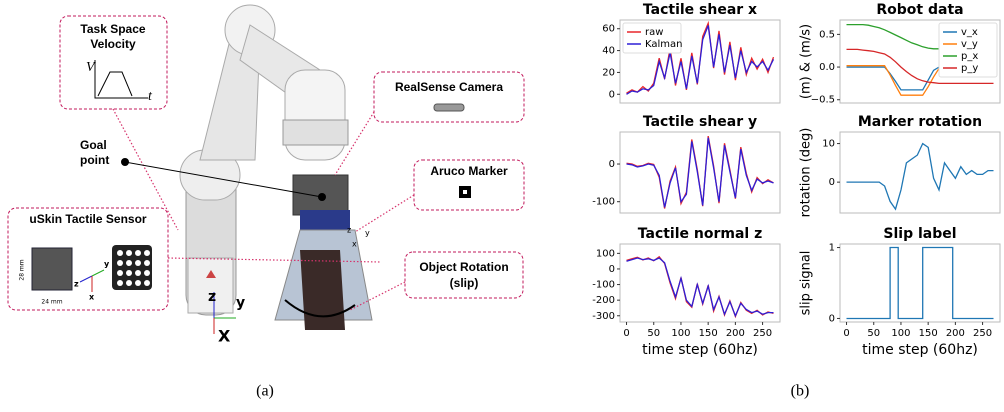 This screenshot has height=412, width=1004. Describe the element at coordinates (800, 391) in the screenshot. I see `caption-b: (b)` at that location.